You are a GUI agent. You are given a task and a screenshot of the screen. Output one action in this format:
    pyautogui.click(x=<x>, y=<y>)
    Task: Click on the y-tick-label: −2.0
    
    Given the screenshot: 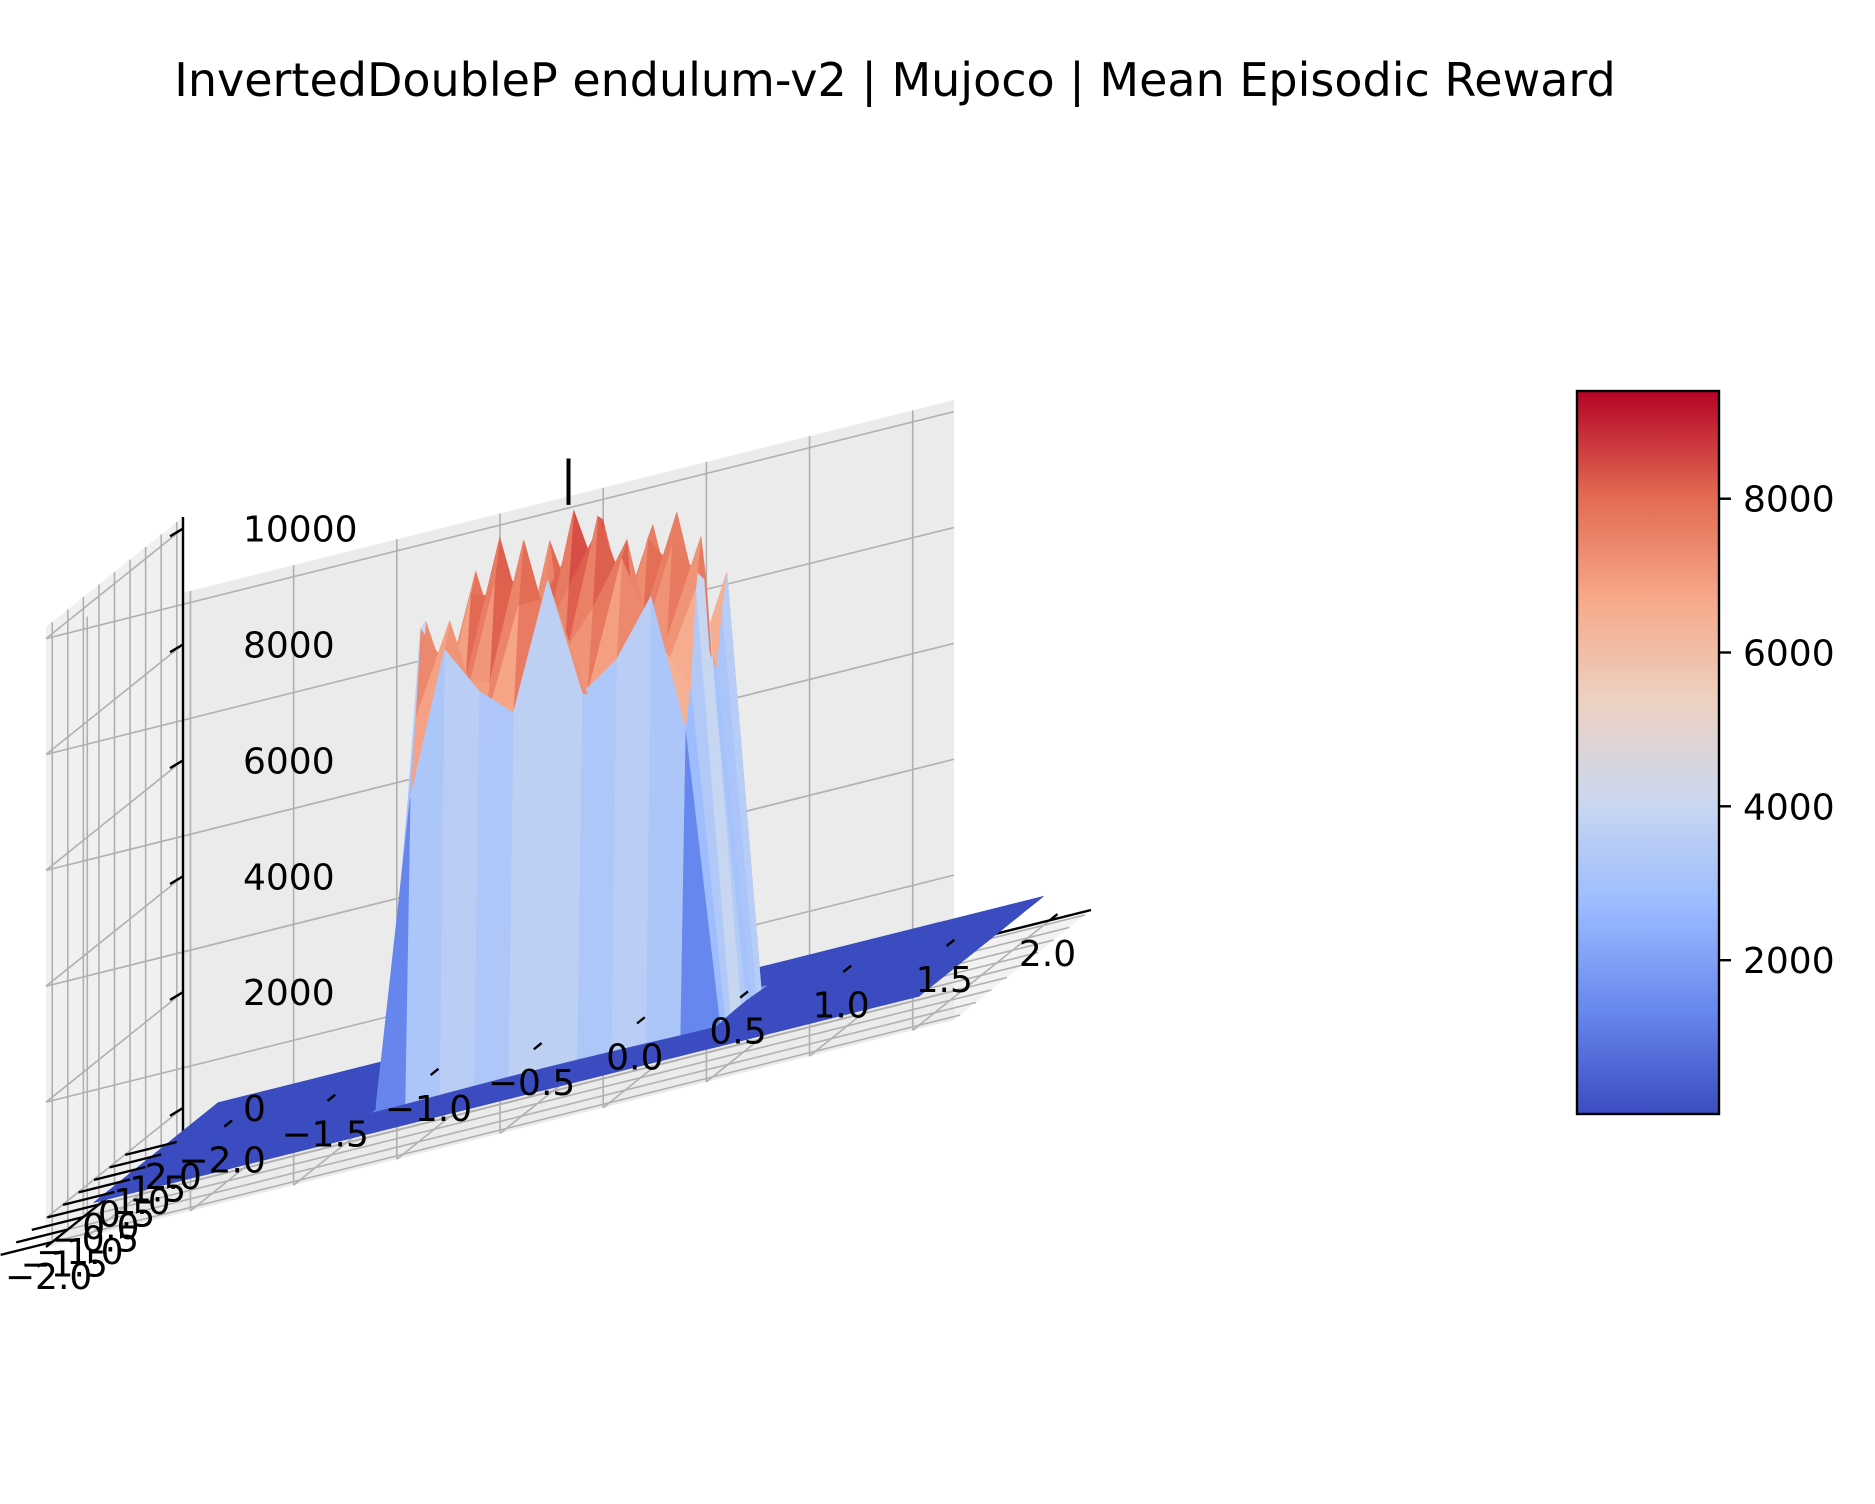 What is the action you would take?
    pyautogui.click(x=48, y=1277)
    